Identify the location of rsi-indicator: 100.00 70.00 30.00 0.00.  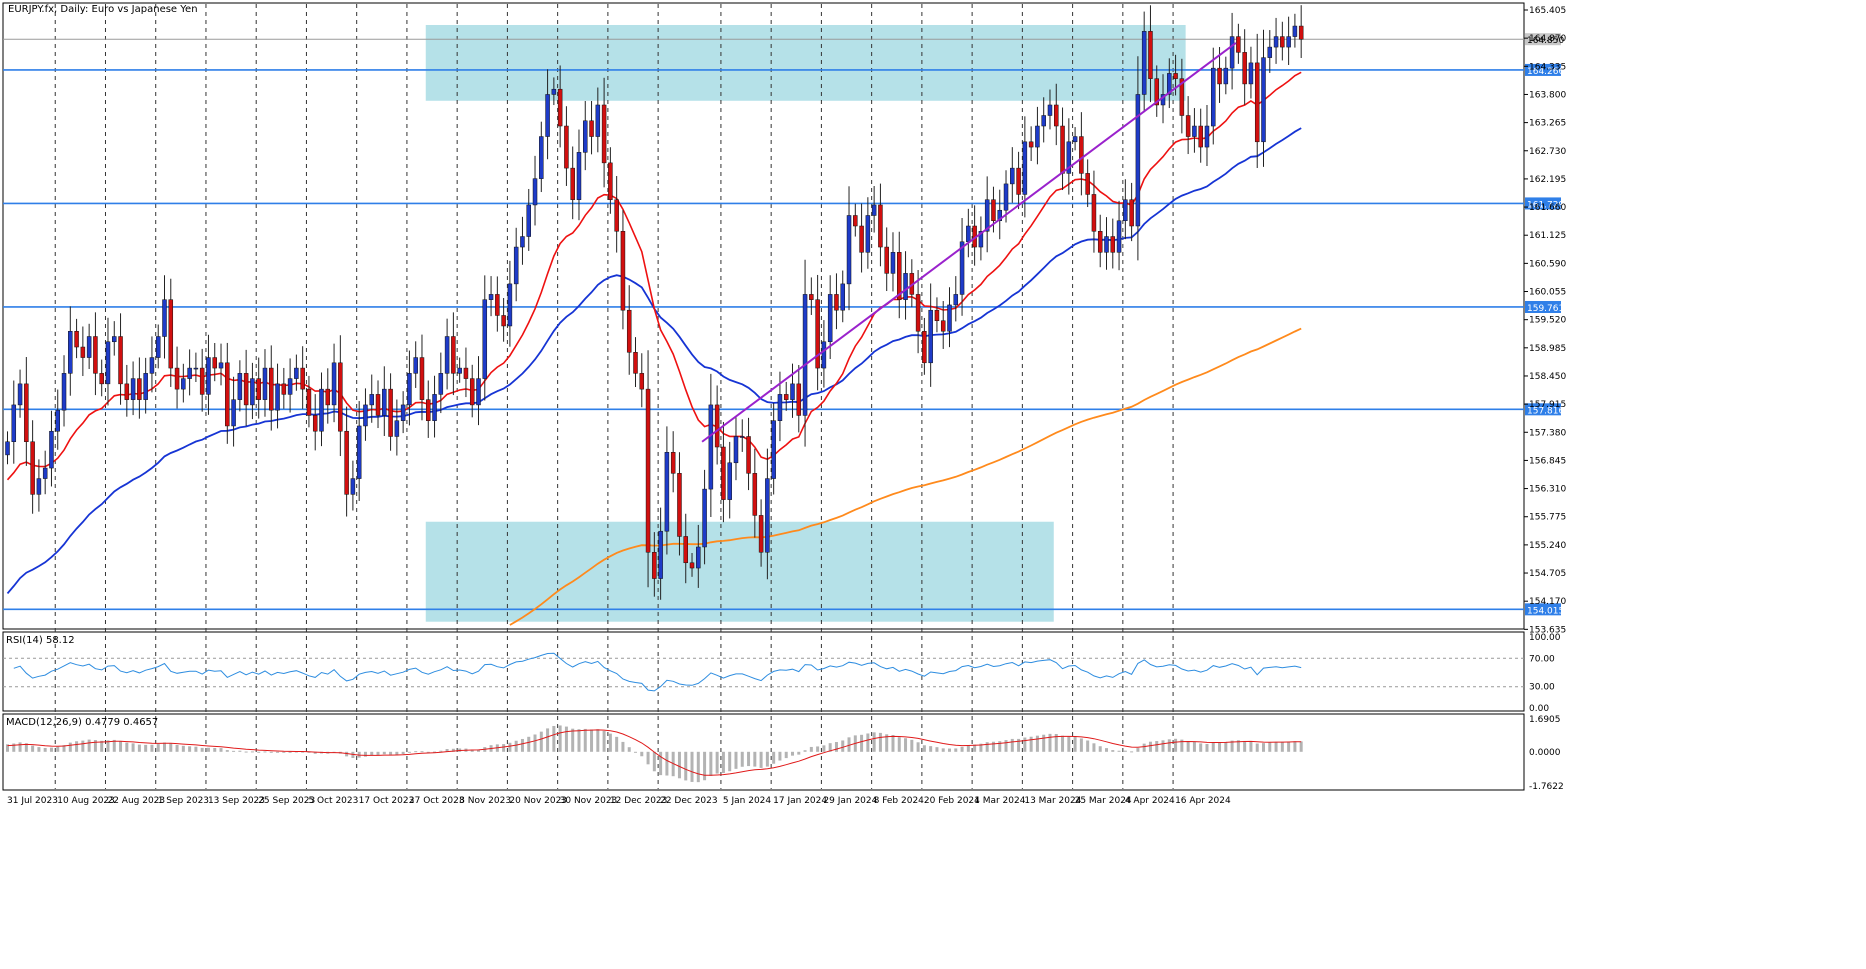
(782, 673).